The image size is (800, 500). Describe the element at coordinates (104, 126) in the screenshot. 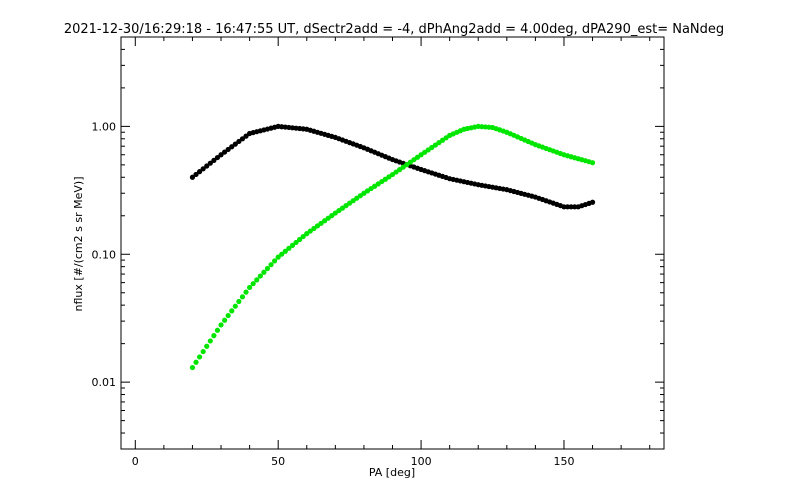

I see `y-tick-label: 1.00` at that location.